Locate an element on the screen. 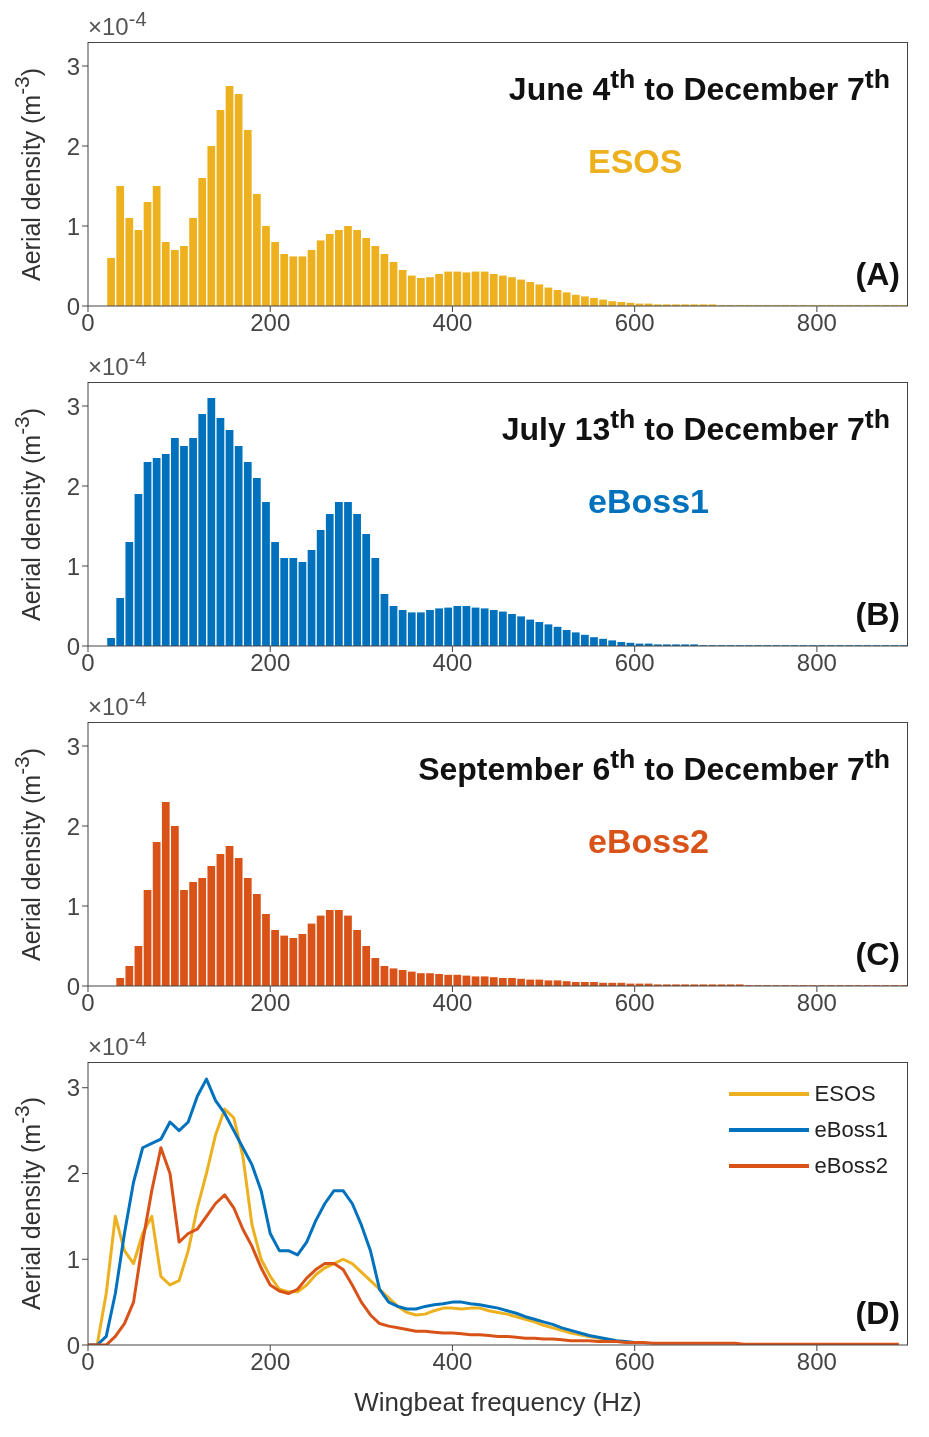 The width and height of the screenshot is (929, 1437). annotation: (B) is located at coordinates (877, 614).